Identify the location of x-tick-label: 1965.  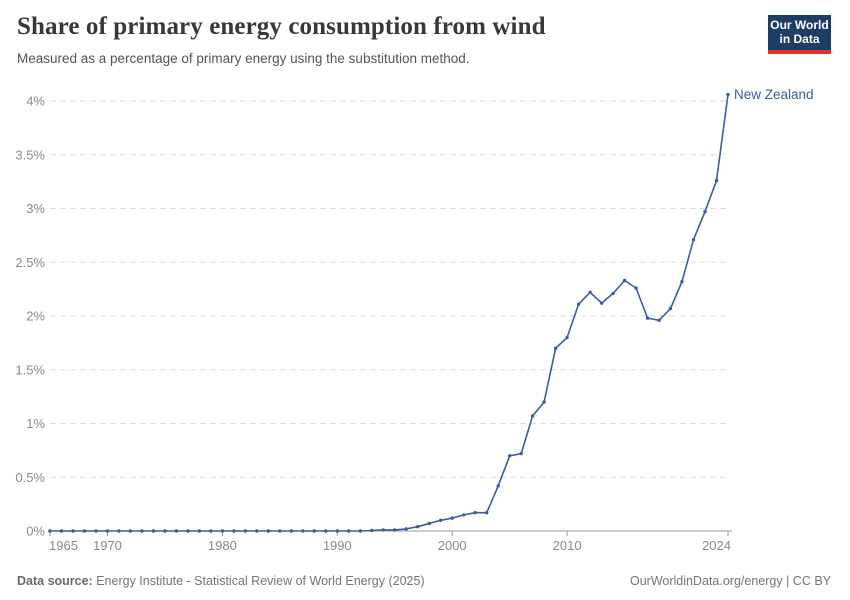
(63, 545).